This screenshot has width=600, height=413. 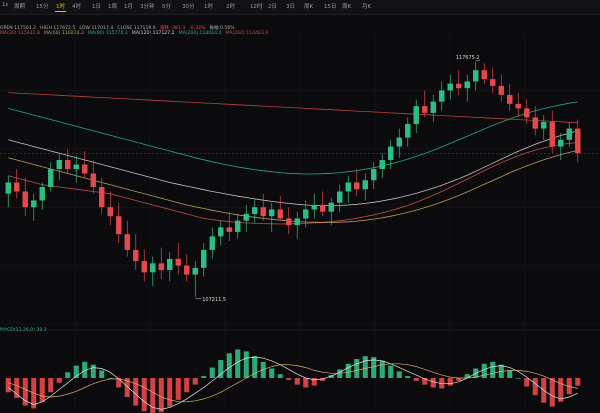 I want to click on timeframe-15: 3日, so click(x=290, y=7).